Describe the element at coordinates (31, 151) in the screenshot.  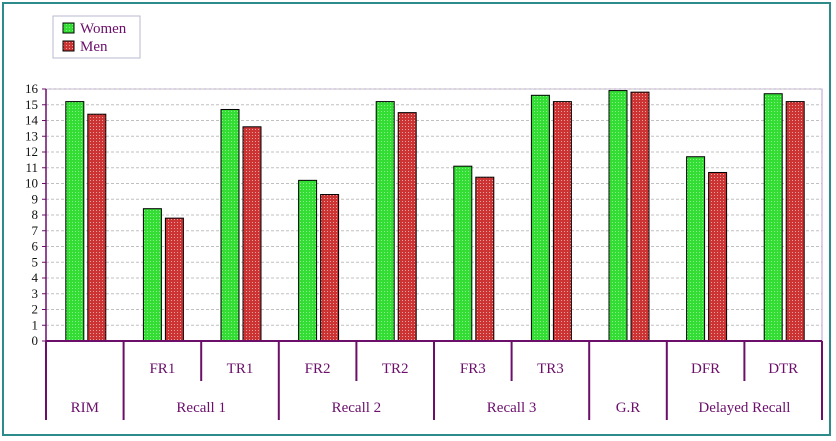
I see `y-tick-label: 12` at that location.